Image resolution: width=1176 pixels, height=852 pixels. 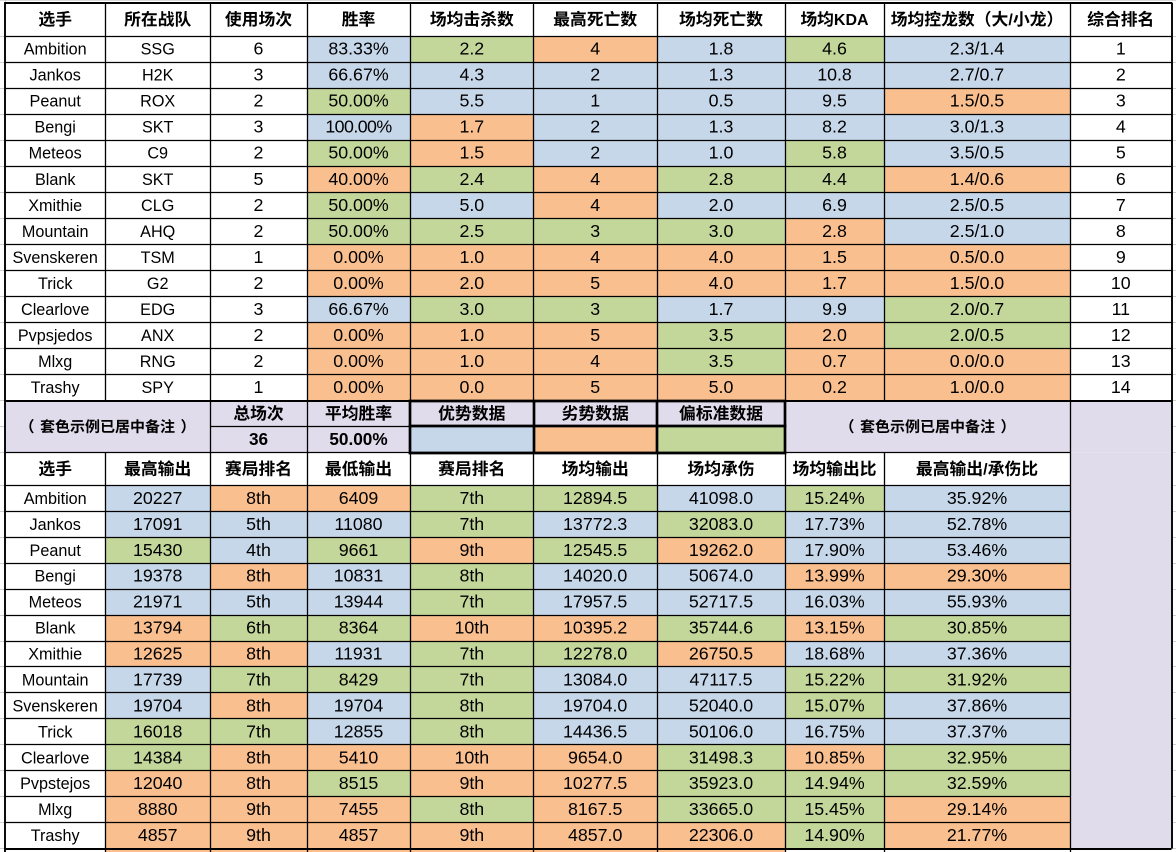 What do you see at coordinates (721, 705) in the screenshot?
I see `svg-text: 52040.0` at bounding box center [721, 705].